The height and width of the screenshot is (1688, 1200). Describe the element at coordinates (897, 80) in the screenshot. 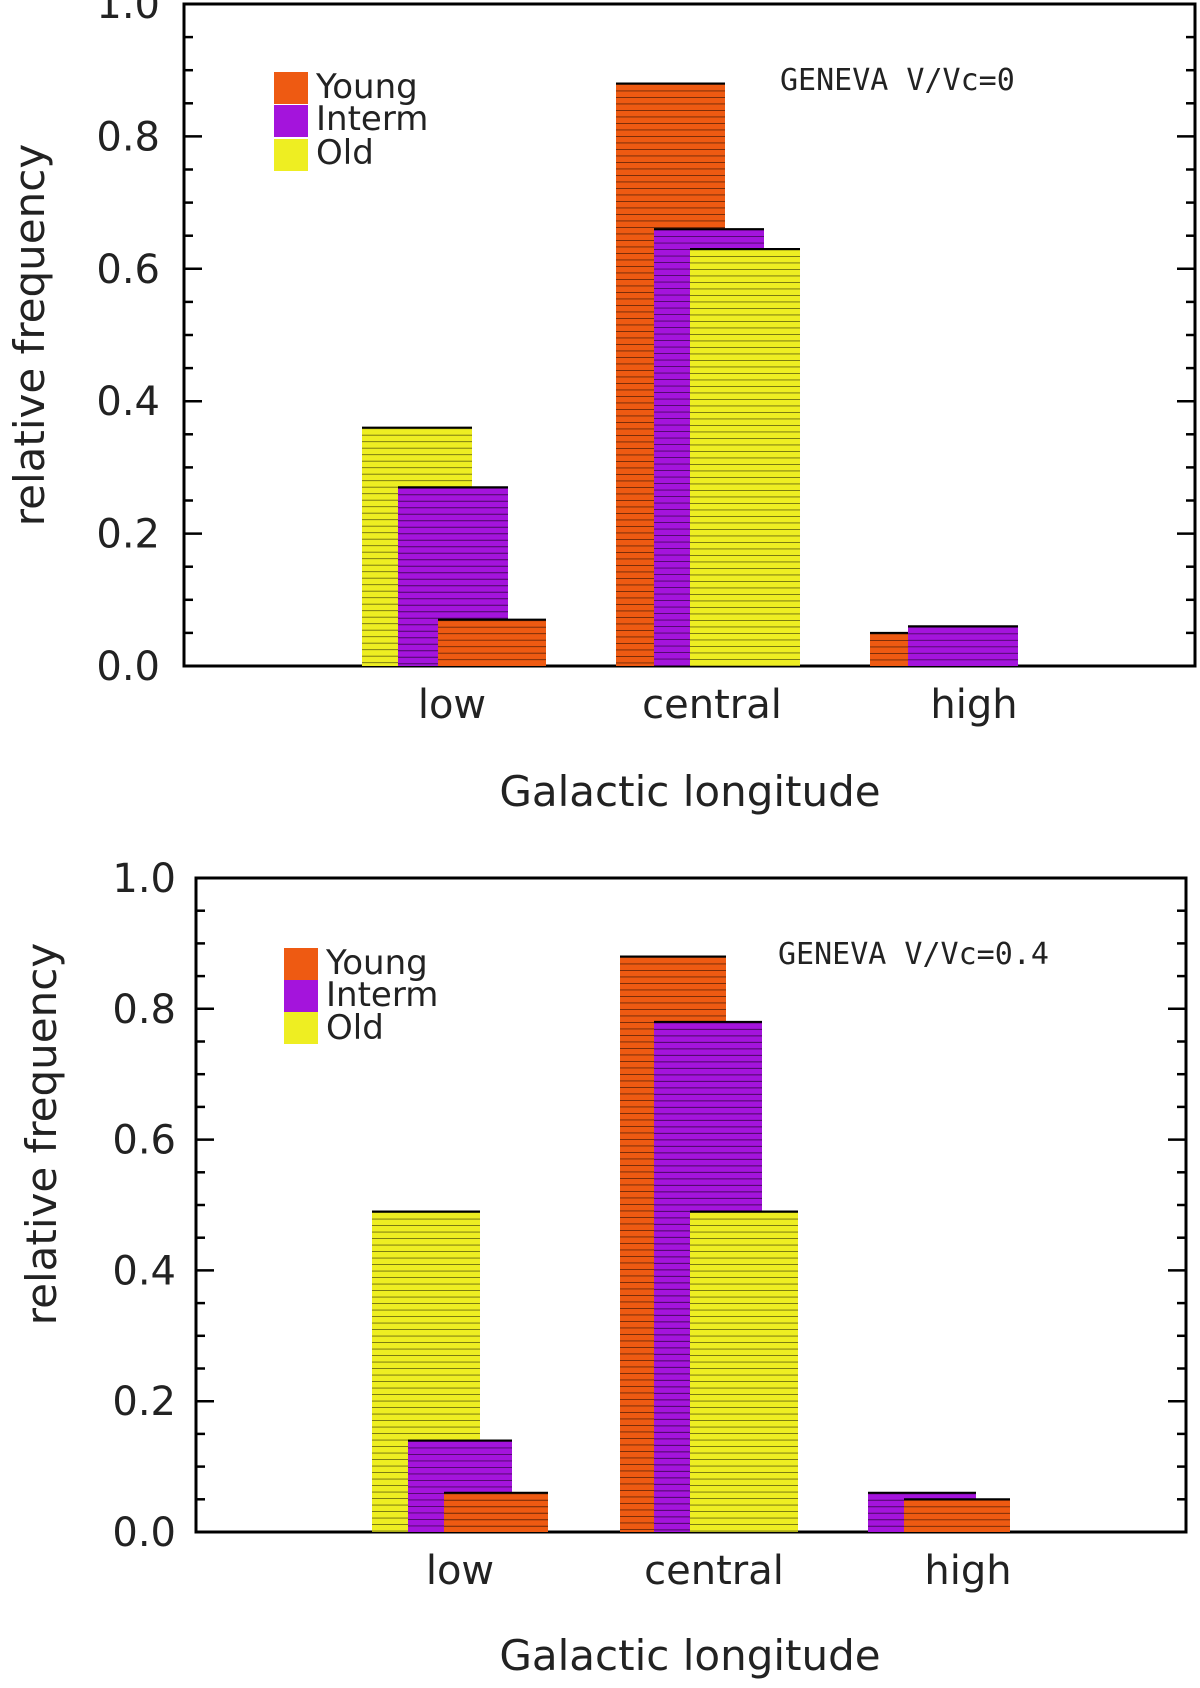

I see `chart-annotation: GENEVA V/Vc=0` at that location.